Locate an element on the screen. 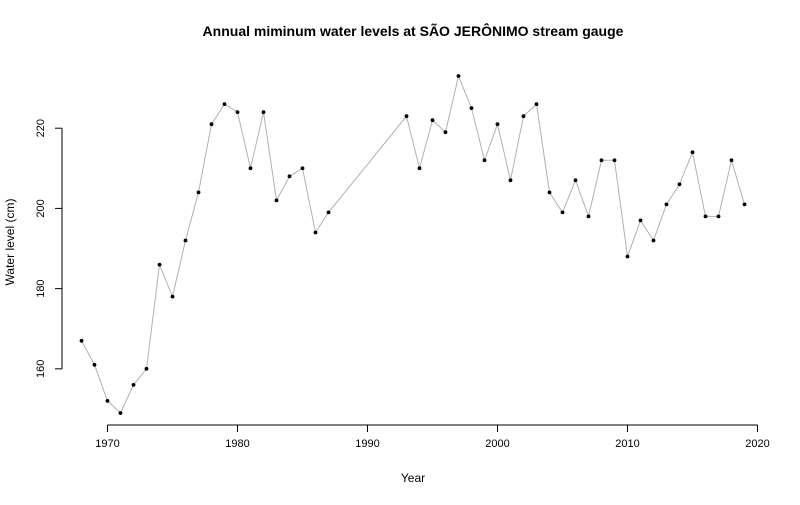 The height and width of the screenshot is (505, 800). x-tick-label: 2020 is located at coordinates (757, 444).